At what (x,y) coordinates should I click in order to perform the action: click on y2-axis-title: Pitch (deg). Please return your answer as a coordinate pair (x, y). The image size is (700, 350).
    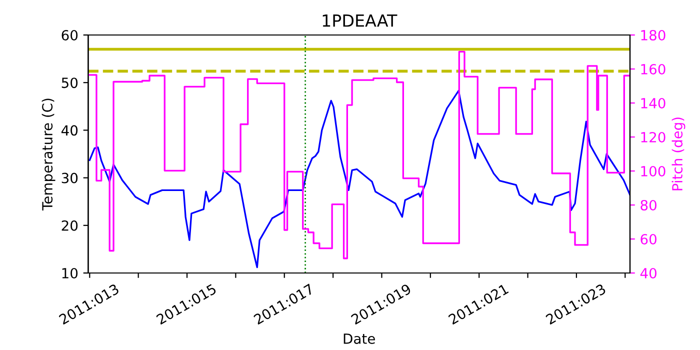
    Looking at the image, I should click on (679, 154).